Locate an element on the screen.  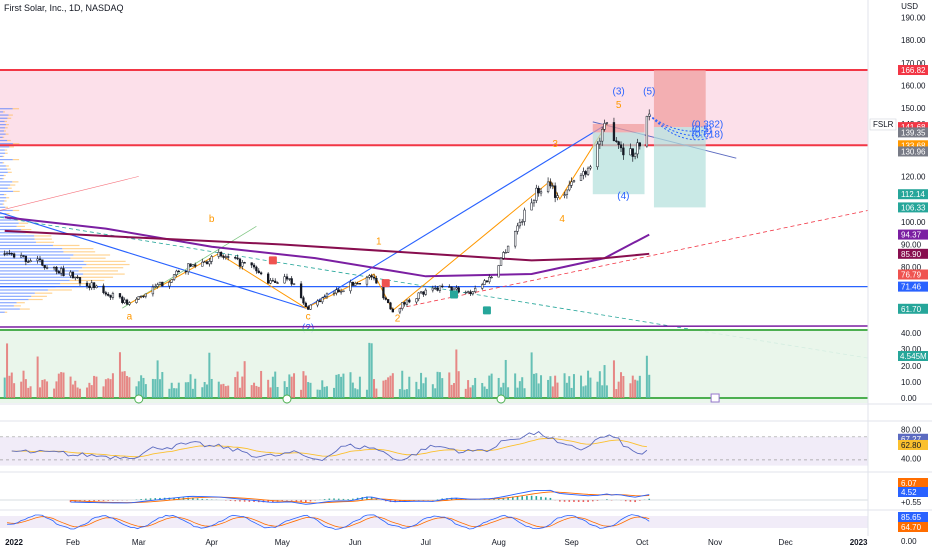
price-tick-label: 120.00 is located at coordinates (913, 176).